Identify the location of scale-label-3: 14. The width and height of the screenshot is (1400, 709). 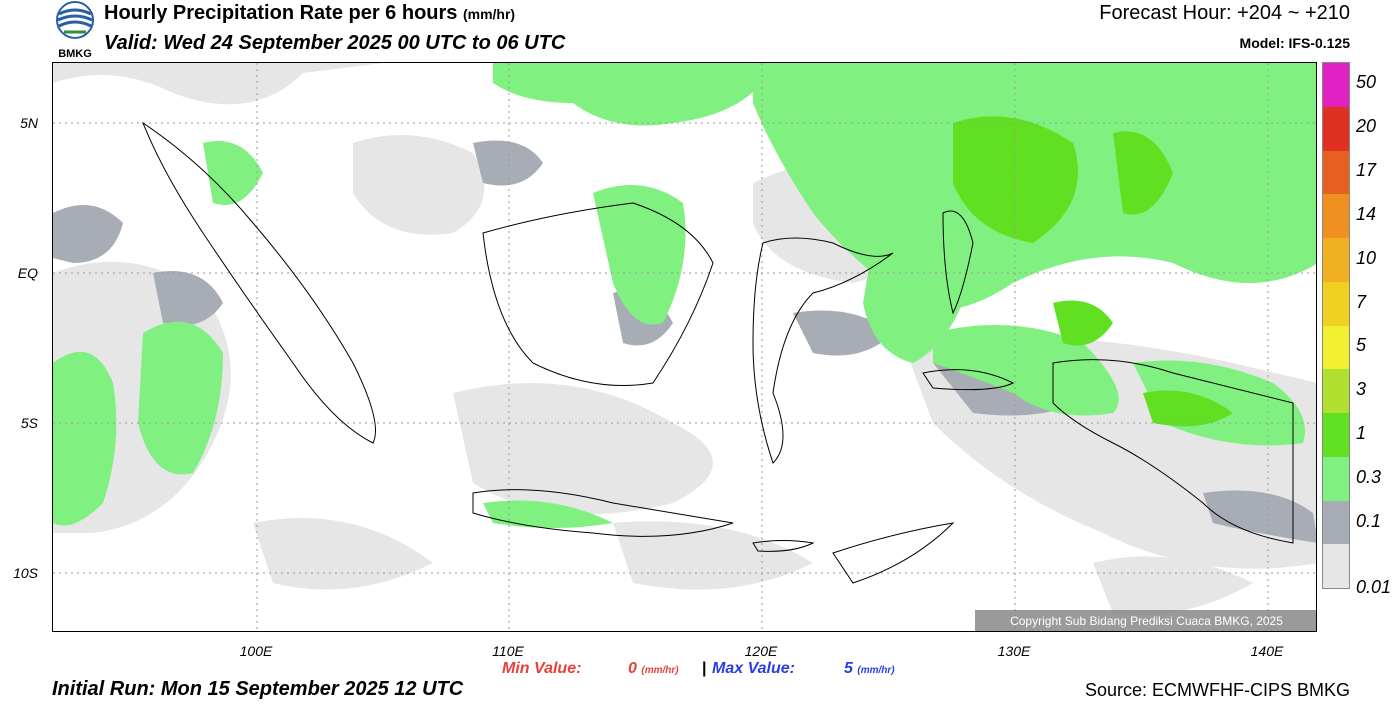
(1366, 213).